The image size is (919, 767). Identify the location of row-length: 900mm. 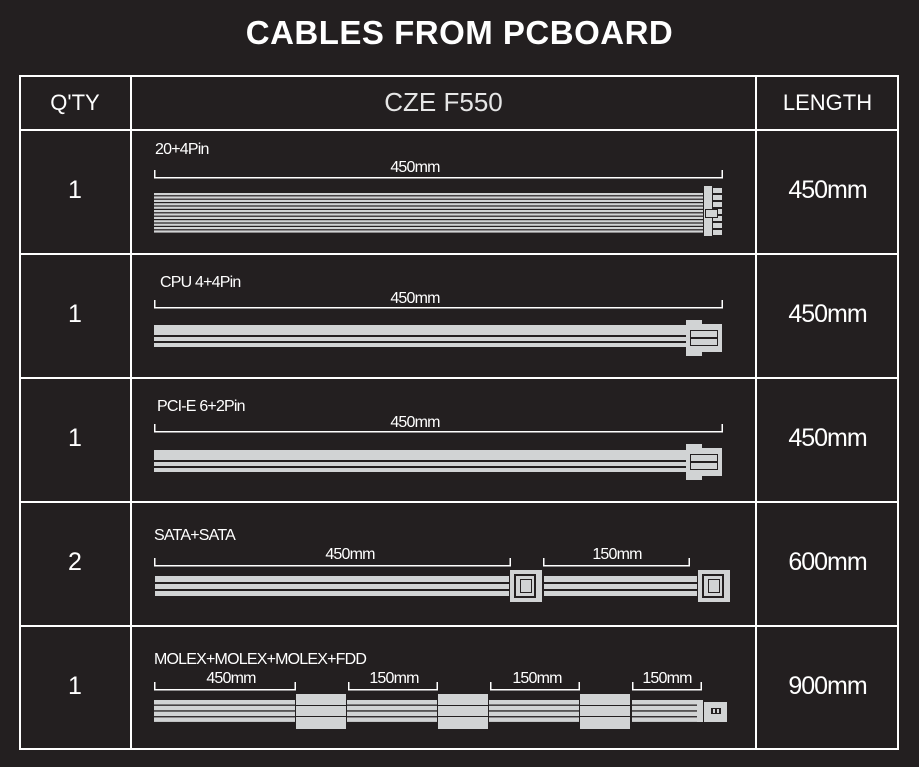
(827, 686).